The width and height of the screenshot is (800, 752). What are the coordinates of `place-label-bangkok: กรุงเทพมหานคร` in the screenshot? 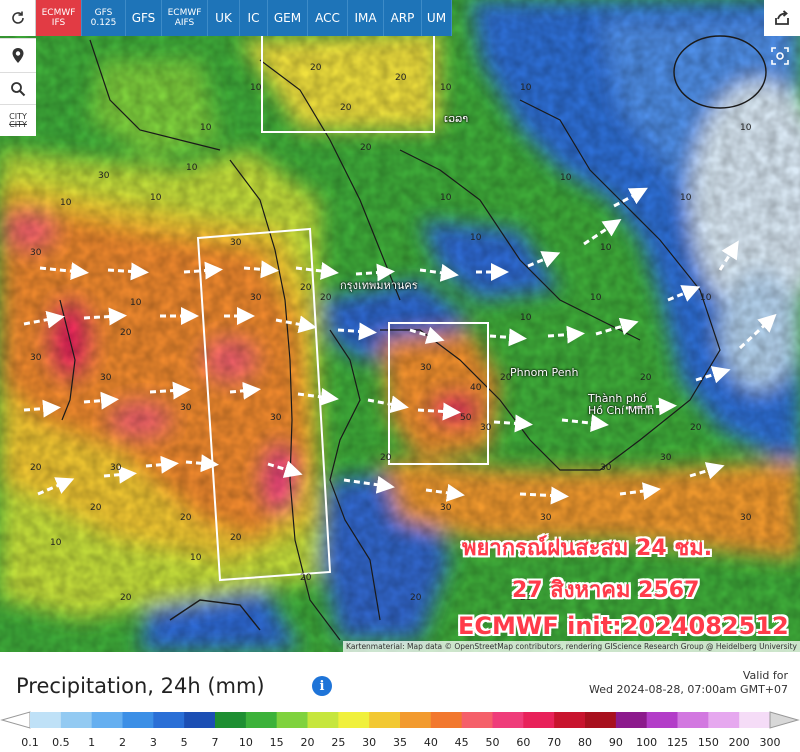 It's located at (379, 285).